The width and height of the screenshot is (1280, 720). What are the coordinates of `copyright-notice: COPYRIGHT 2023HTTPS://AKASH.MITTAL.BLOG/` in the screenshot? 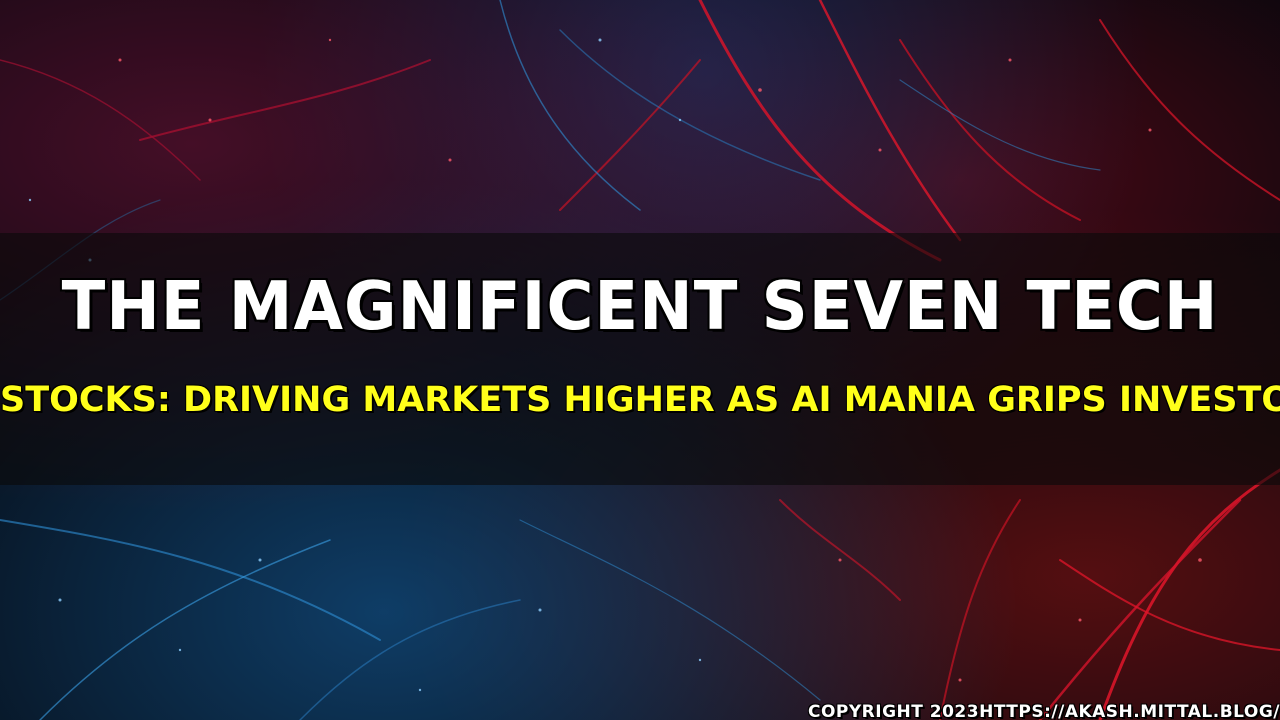 It's located at (1043, 711).